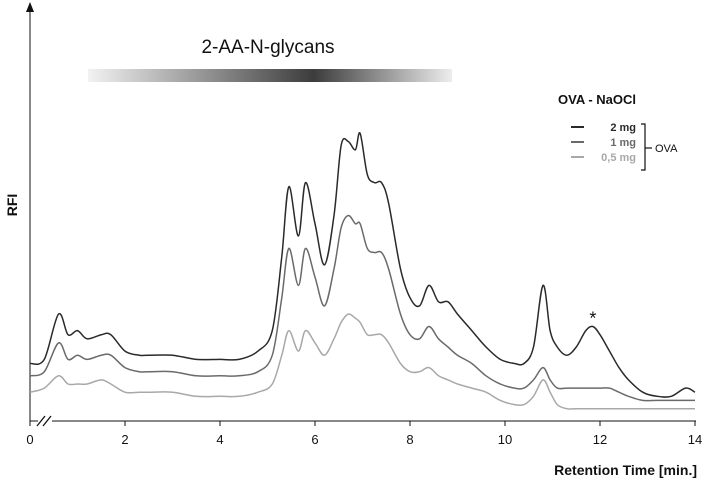 The width and height of the screenshot is (706, 488). What do you see at coordinates (625, 470) in the screenshot?
I see `x-axis-title: Retention Time [min.]` at bounding box center [625, 470].